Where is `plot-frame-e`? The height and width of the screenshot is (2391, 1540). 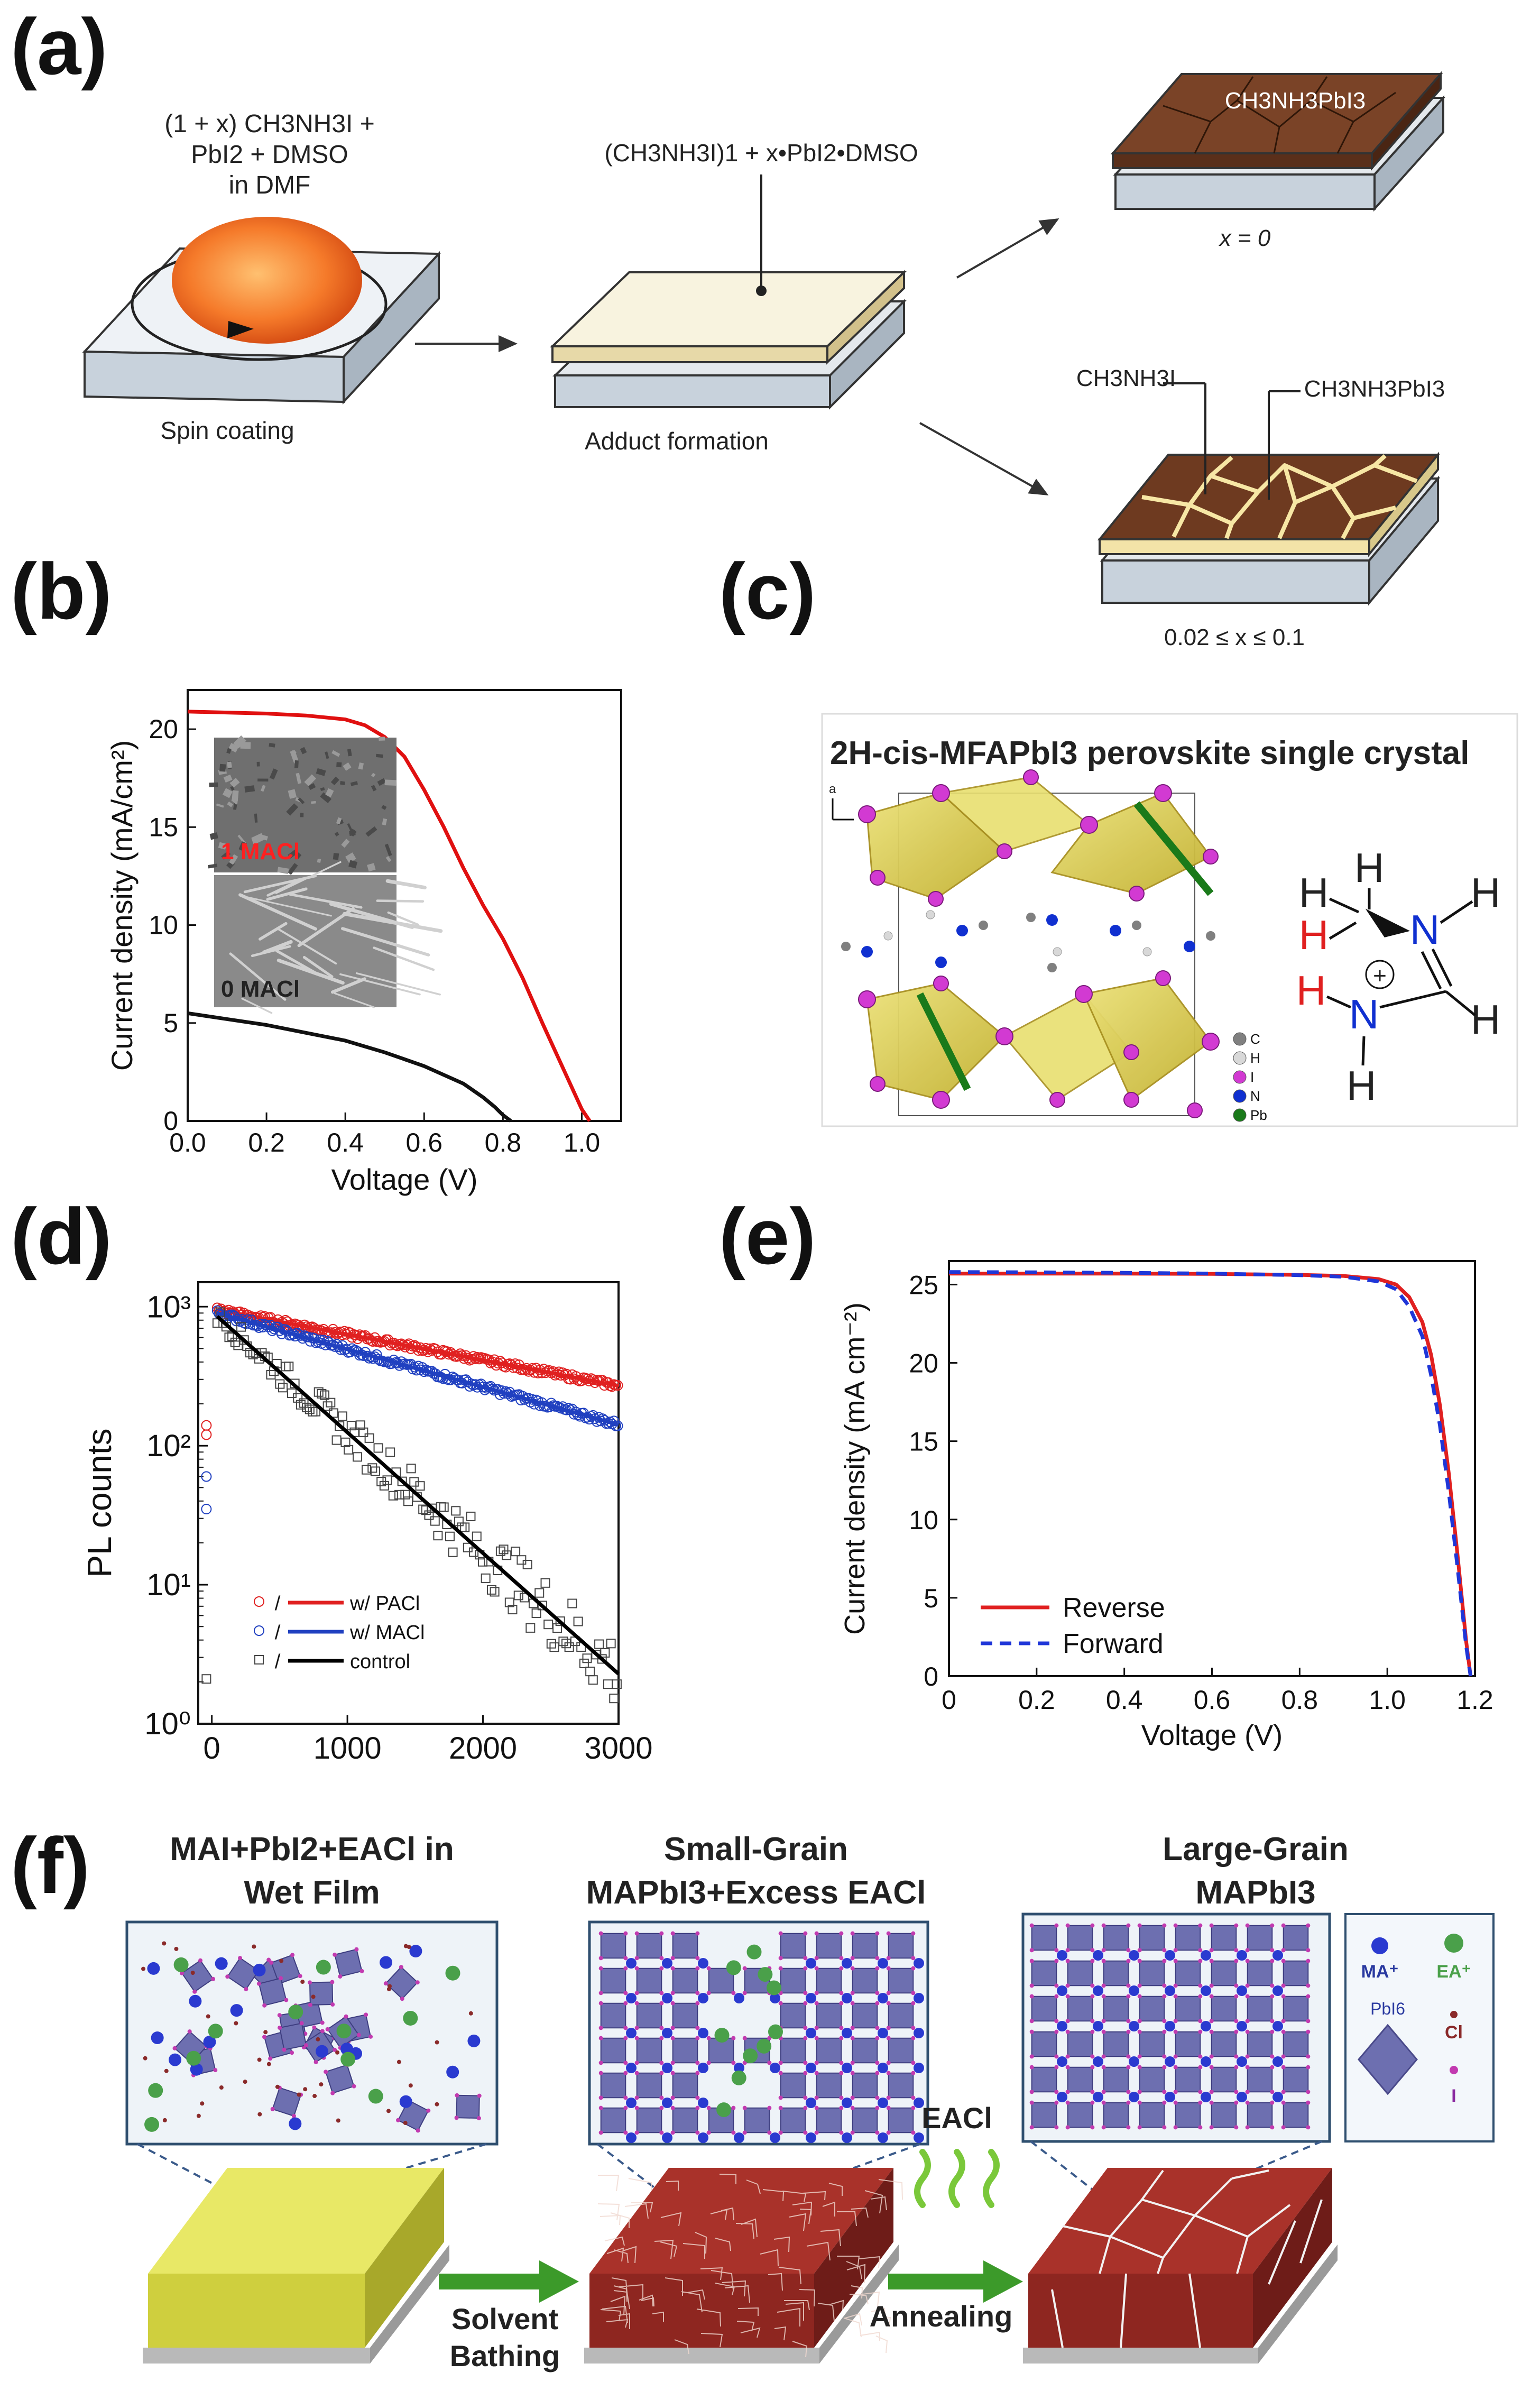 plot-frame-e is located at coordinates (1212, 1468).